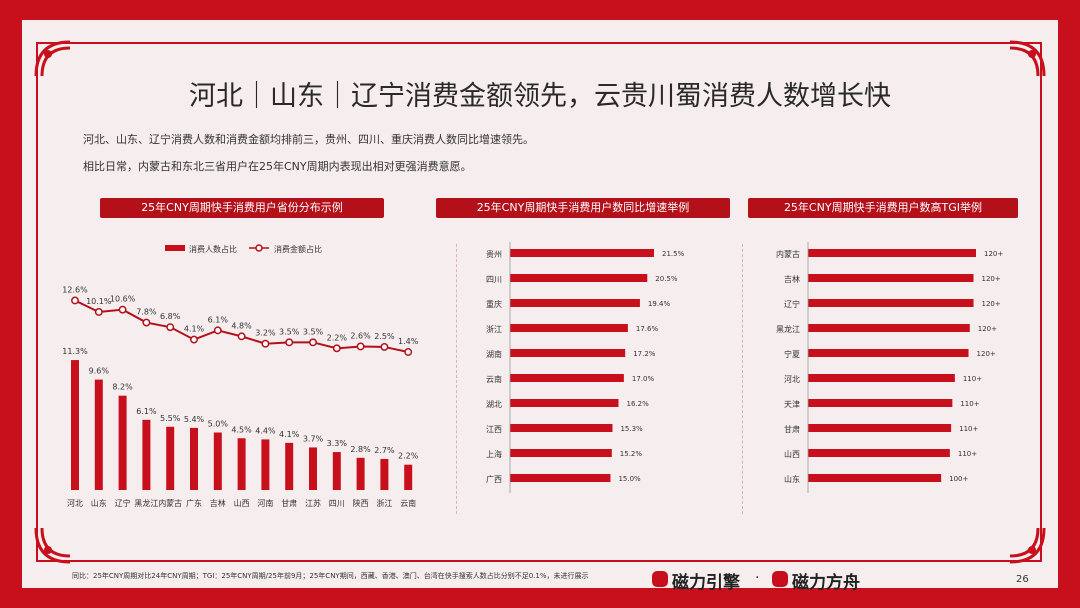 The height and width of the screenshot is (608, 1080). I want to click on category-label: 广东, so click(194, 503).